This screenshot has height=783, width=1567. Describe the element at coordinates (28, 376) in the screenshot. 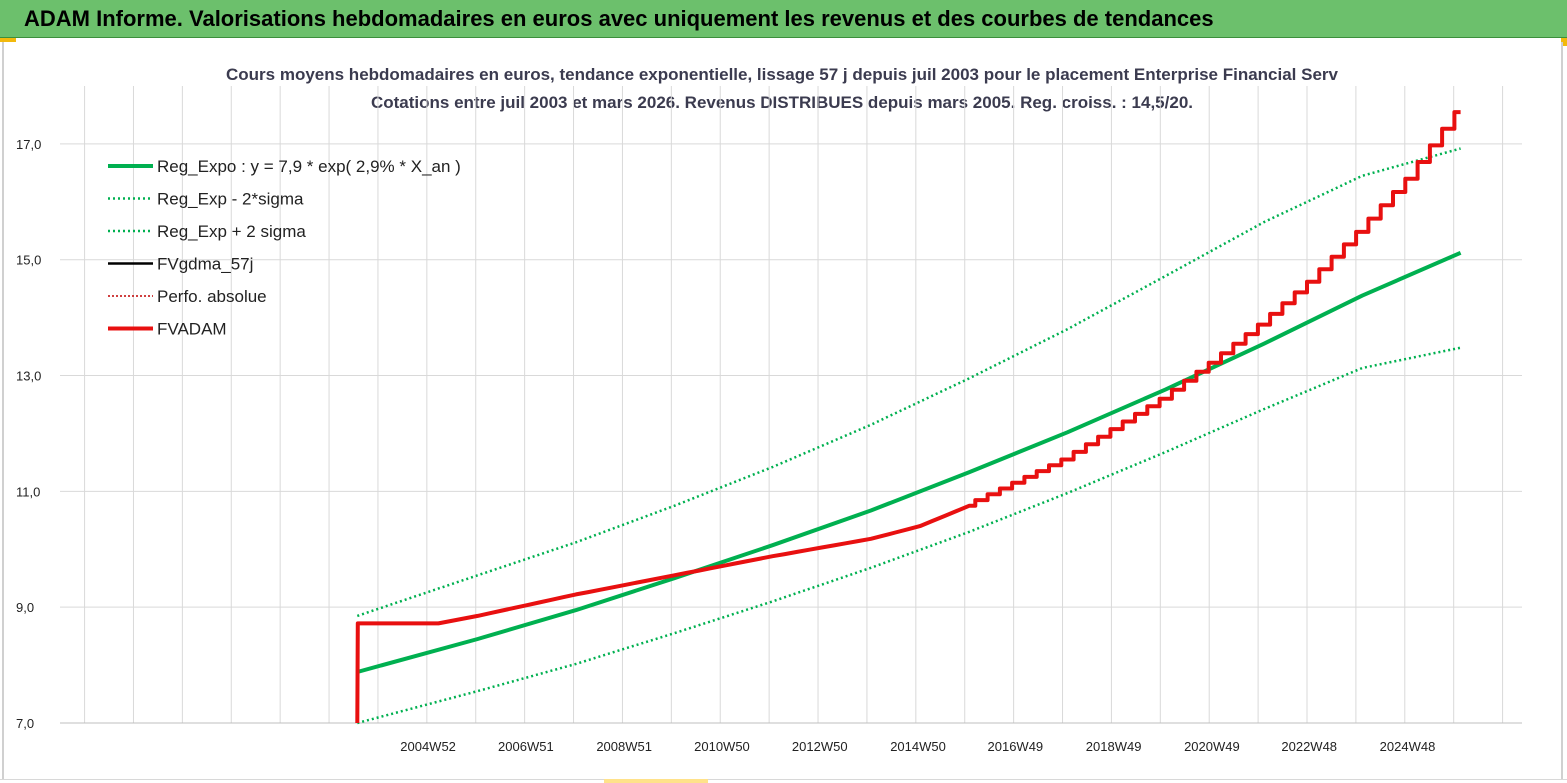

I see `y-tick-label: 13,0` at that location.